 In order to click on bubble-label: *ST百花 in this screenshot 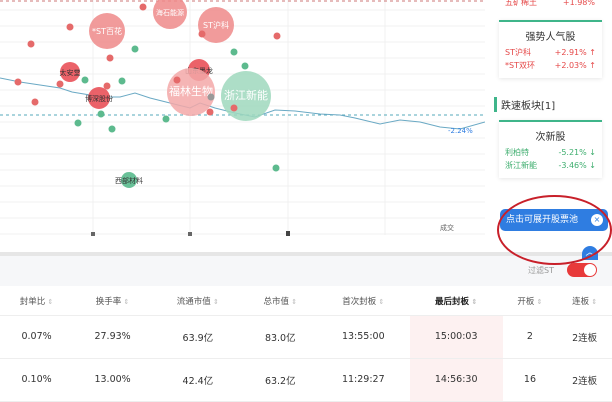, I will do `click(107, 31)`.